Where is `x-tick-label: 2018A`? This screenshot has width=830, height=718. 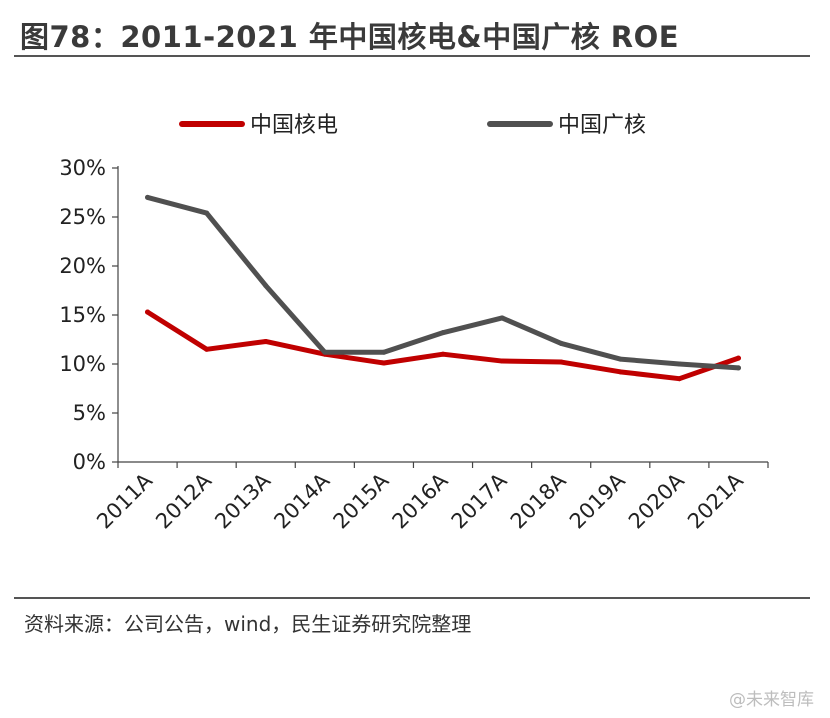 x-tick-label: 2018A is located at coordinates (538, 500).